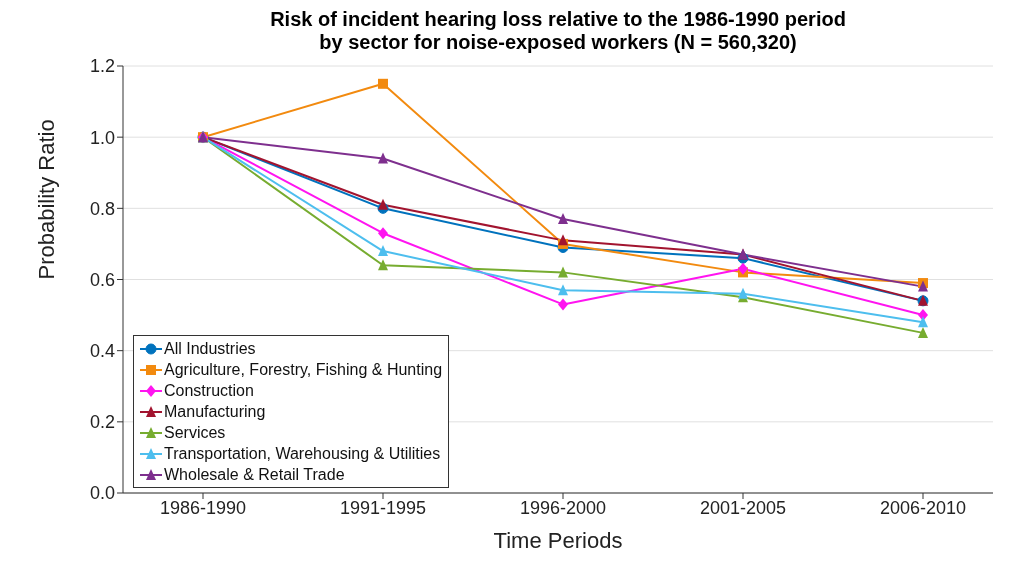 The height and width of the screenshot is (568, 1029). I want to click on legend-label: All Industries, so click(210, 348).